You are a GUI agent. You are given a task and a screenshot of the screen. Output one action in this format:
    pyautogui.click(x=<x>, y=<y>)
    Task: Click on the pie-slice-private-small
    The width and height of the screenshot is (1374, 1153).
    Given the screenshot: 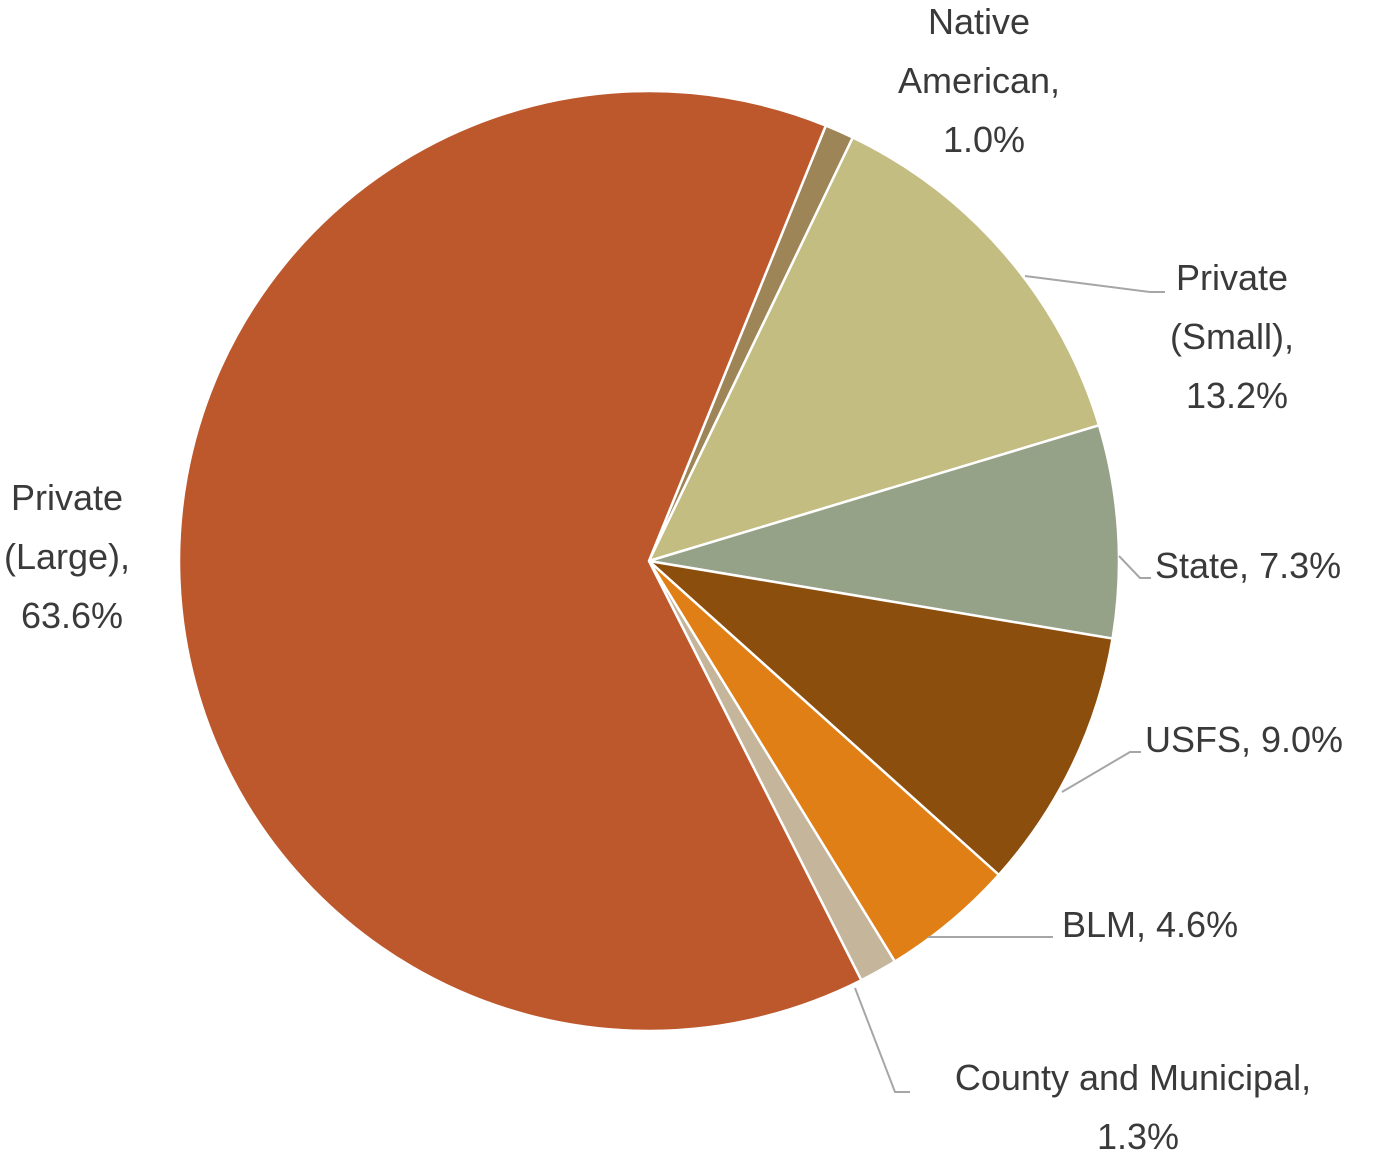 What is the action you would take?
    pyautogui.click(x=874, y=349)
    